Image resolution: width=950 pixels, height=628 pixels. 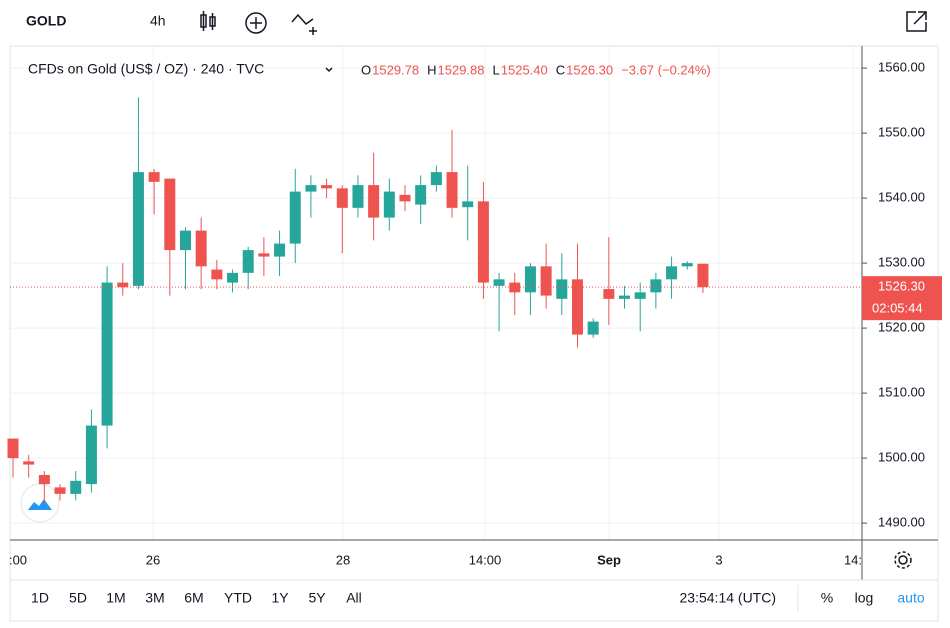 I want to click on last-price-label: 1526.30, so click(x=901, y=286).